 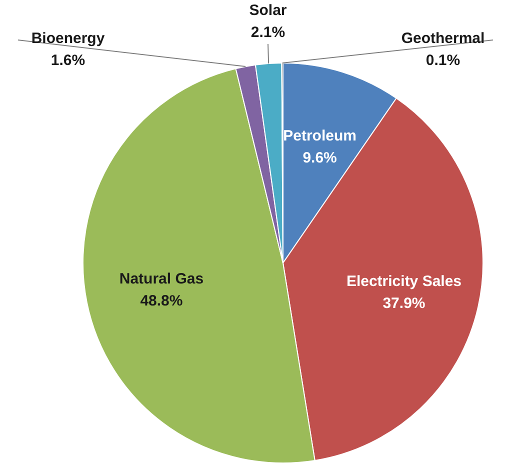 What do you see at coordinates (68, 38) in the screenshot?
I see `slice-label: Bioenergy` at bounding box center [68, 38].